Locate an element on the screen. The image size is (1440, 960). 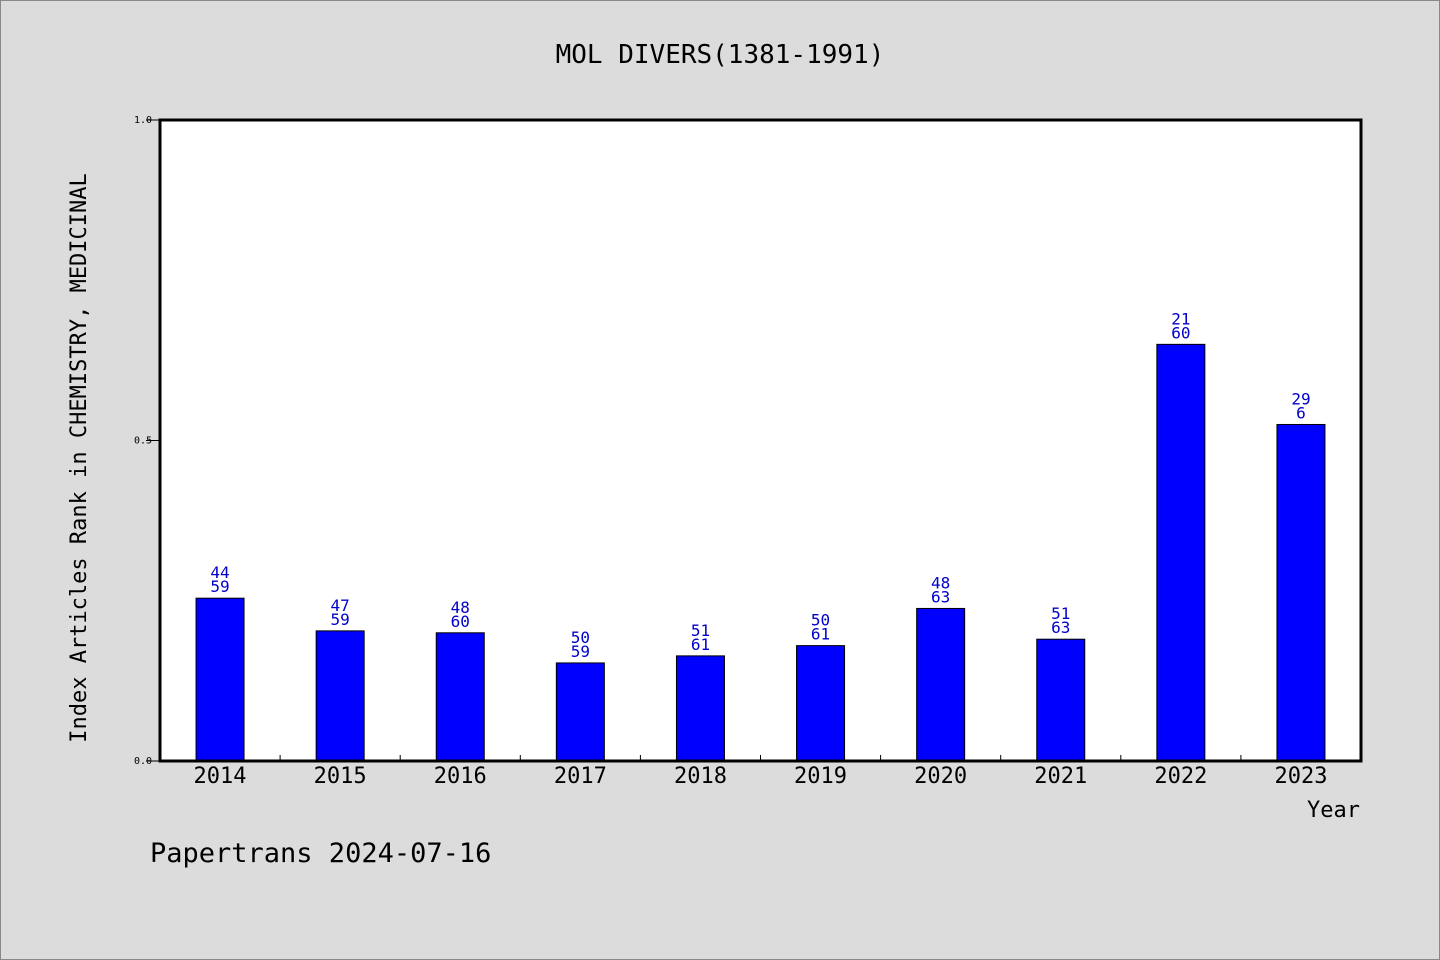
bar-2022 is located at coordinates (1181, 552).